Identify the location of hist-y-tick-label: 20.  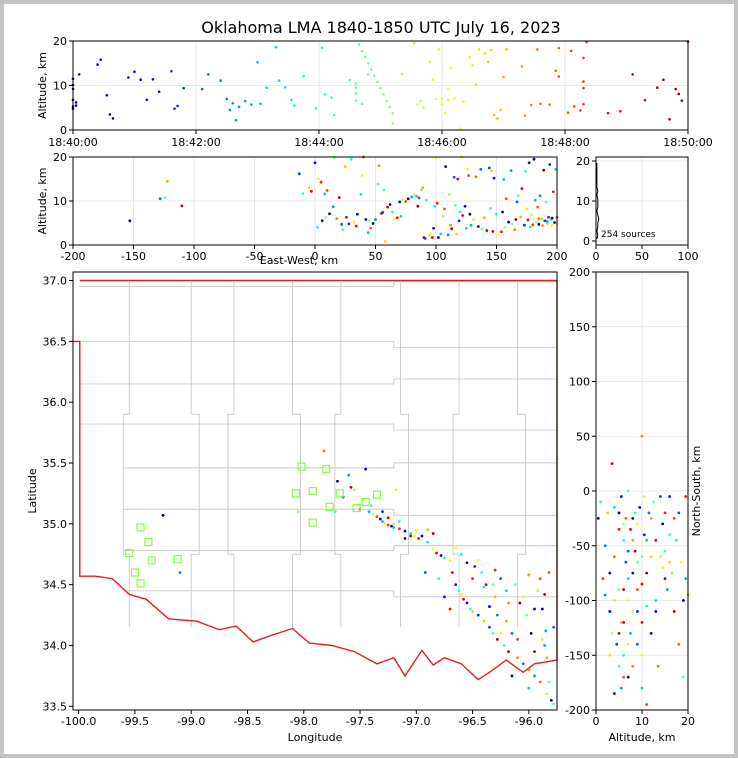
(583, 161).